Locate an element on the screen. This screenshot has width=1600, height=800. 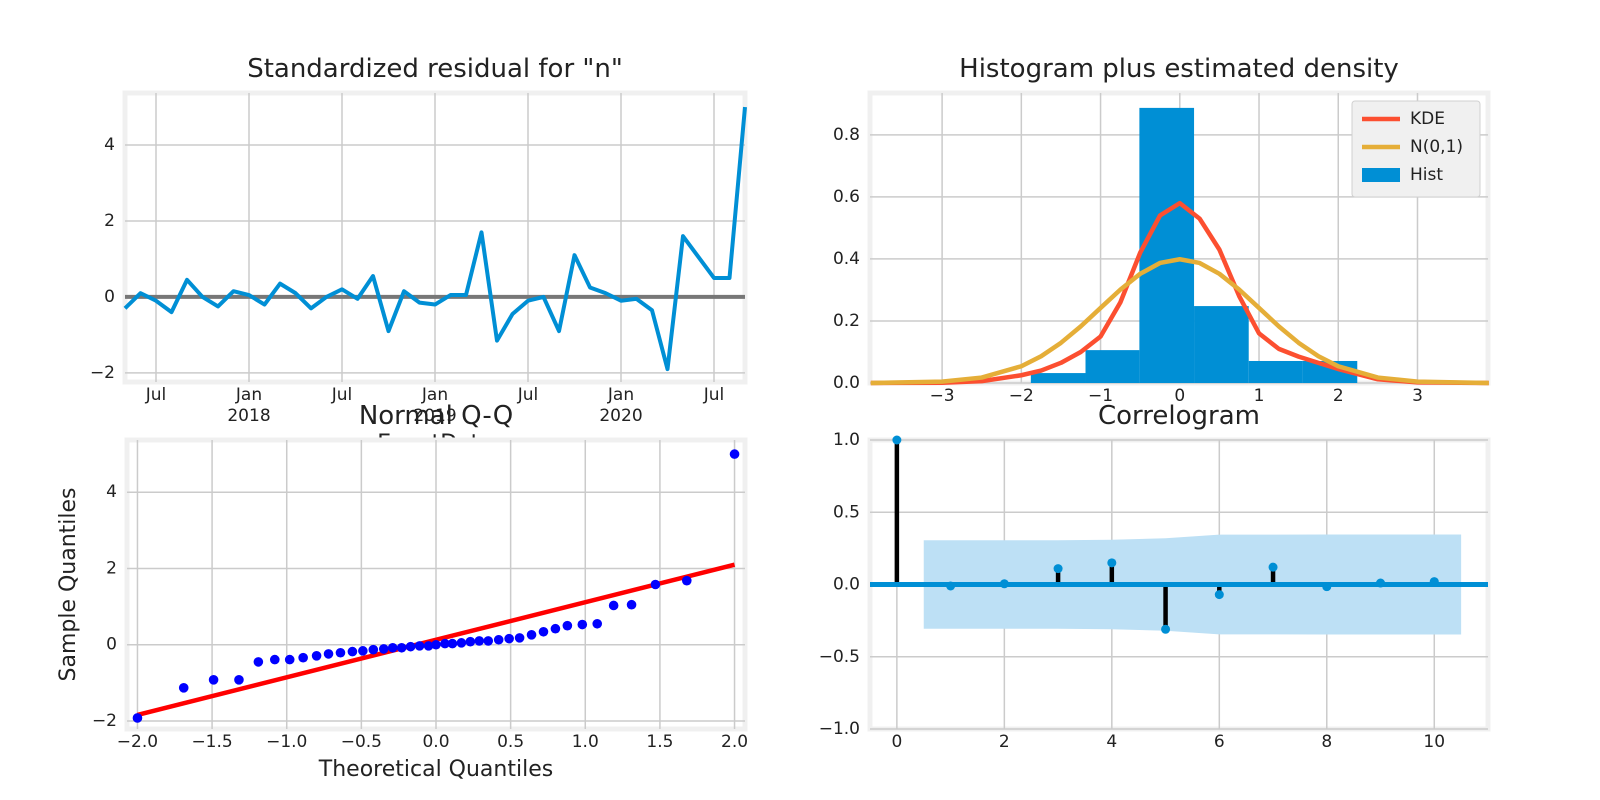
legend-label: N(0,1) is located at coordinates (1436, 147).